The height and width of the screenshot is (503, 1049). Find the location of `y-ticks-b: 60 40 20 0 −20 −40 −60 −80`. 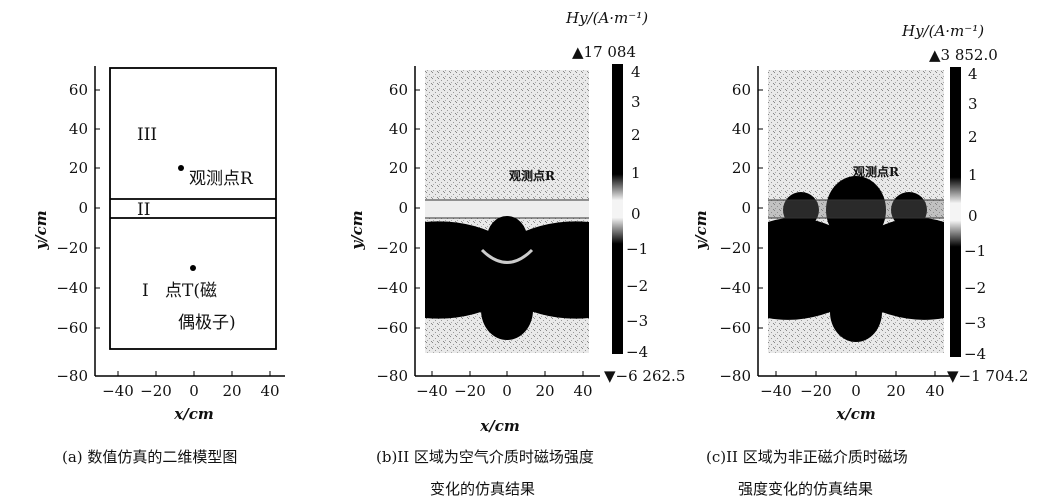

y-ticks-b: 60 40 20 0 −20 −40 −60 −80 is located at coordinates (398, 233).